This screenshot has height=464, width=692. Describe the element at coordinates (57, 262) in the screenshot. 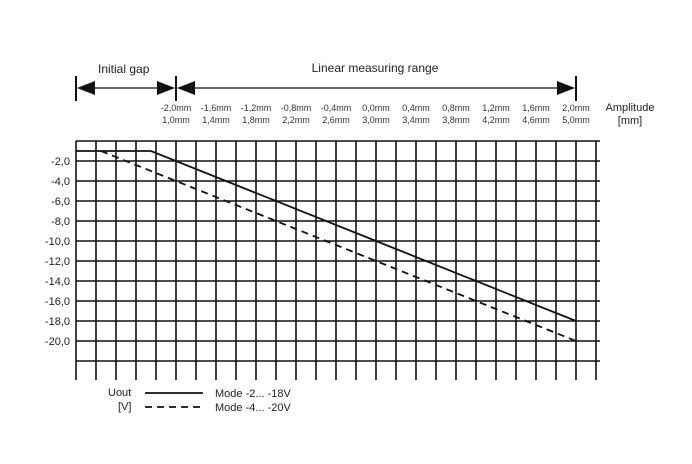

I see `y-tick-label: -12,0` at that location.